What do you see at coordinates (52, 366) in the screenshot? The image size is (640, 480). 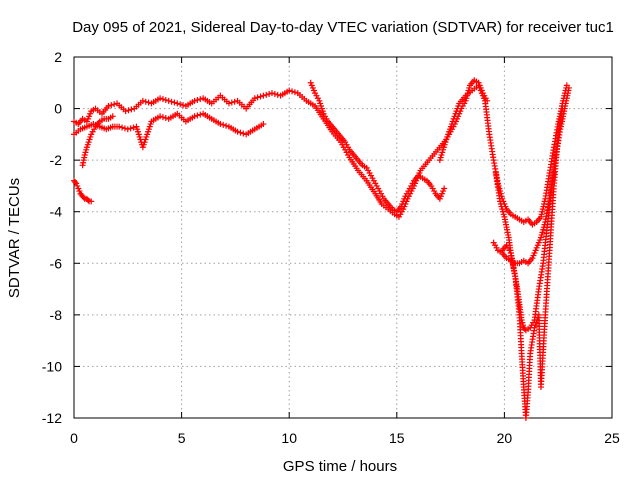 I see `y-tick-label: -10` at bounding box center [52, 366].